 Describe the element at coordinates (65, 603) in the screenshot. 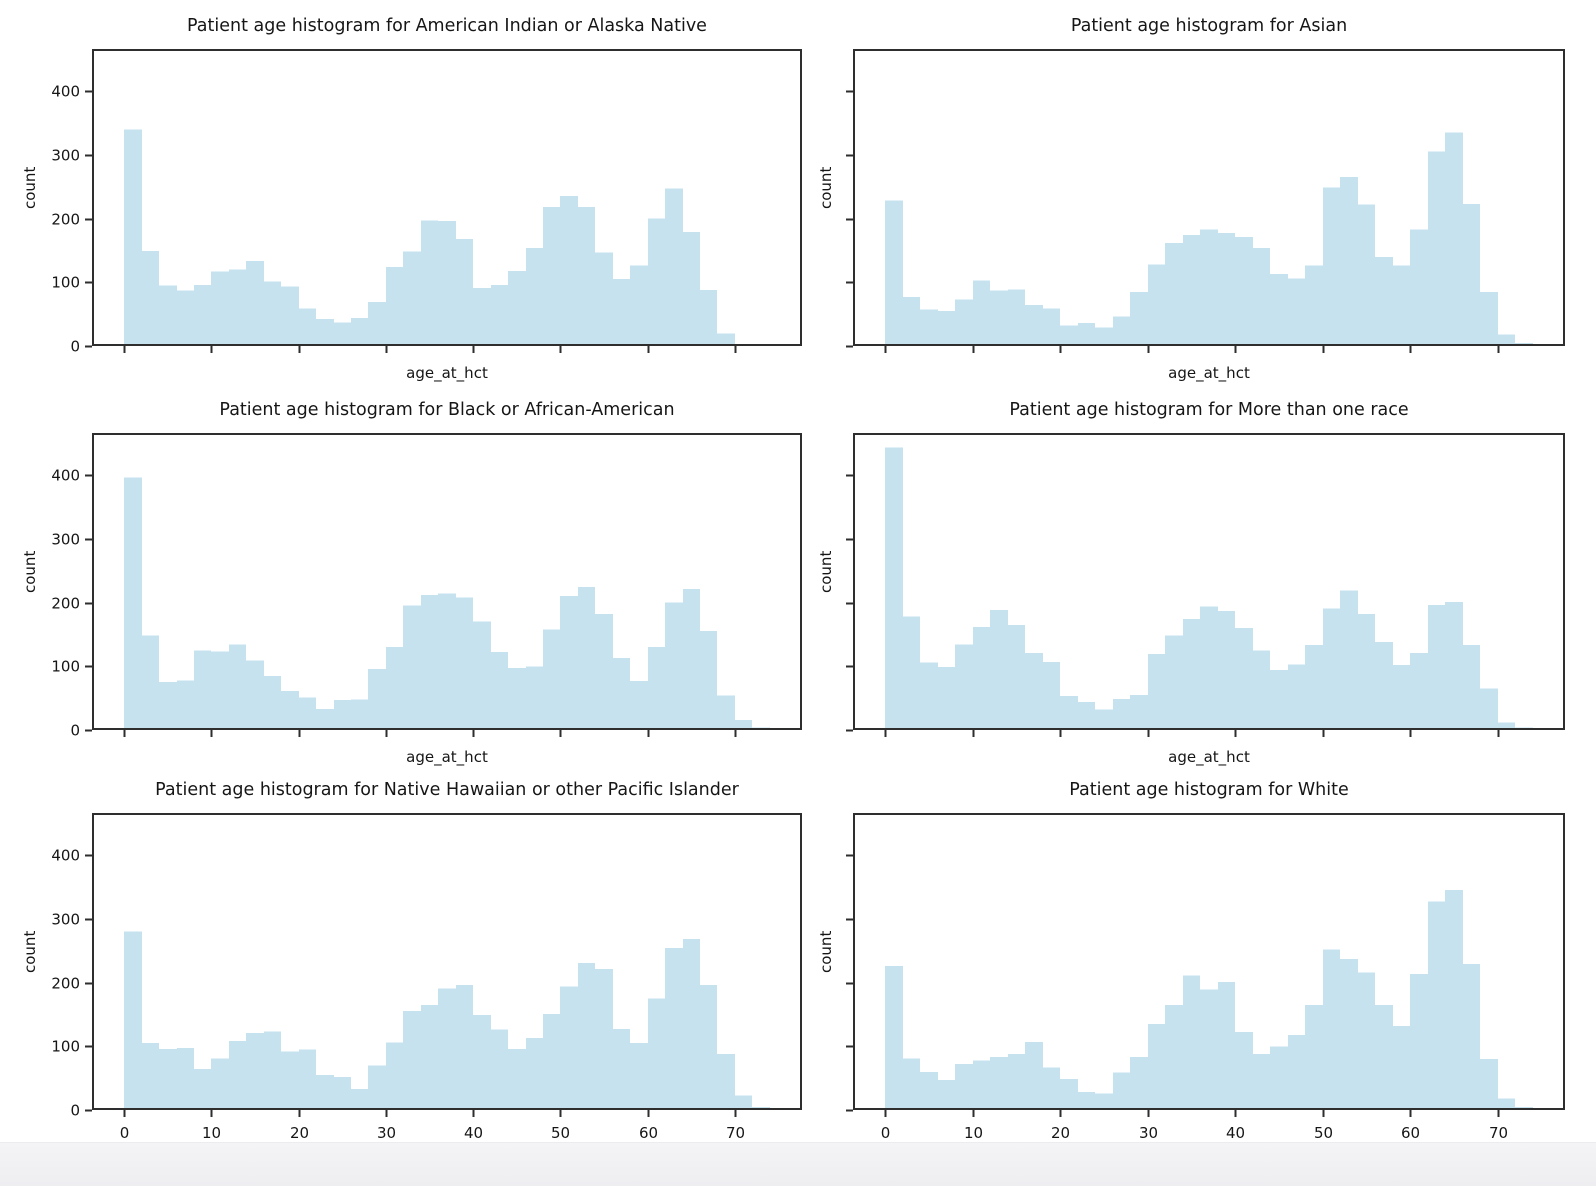

I see `tick-labels: 0 100 200 300 400` at that location.